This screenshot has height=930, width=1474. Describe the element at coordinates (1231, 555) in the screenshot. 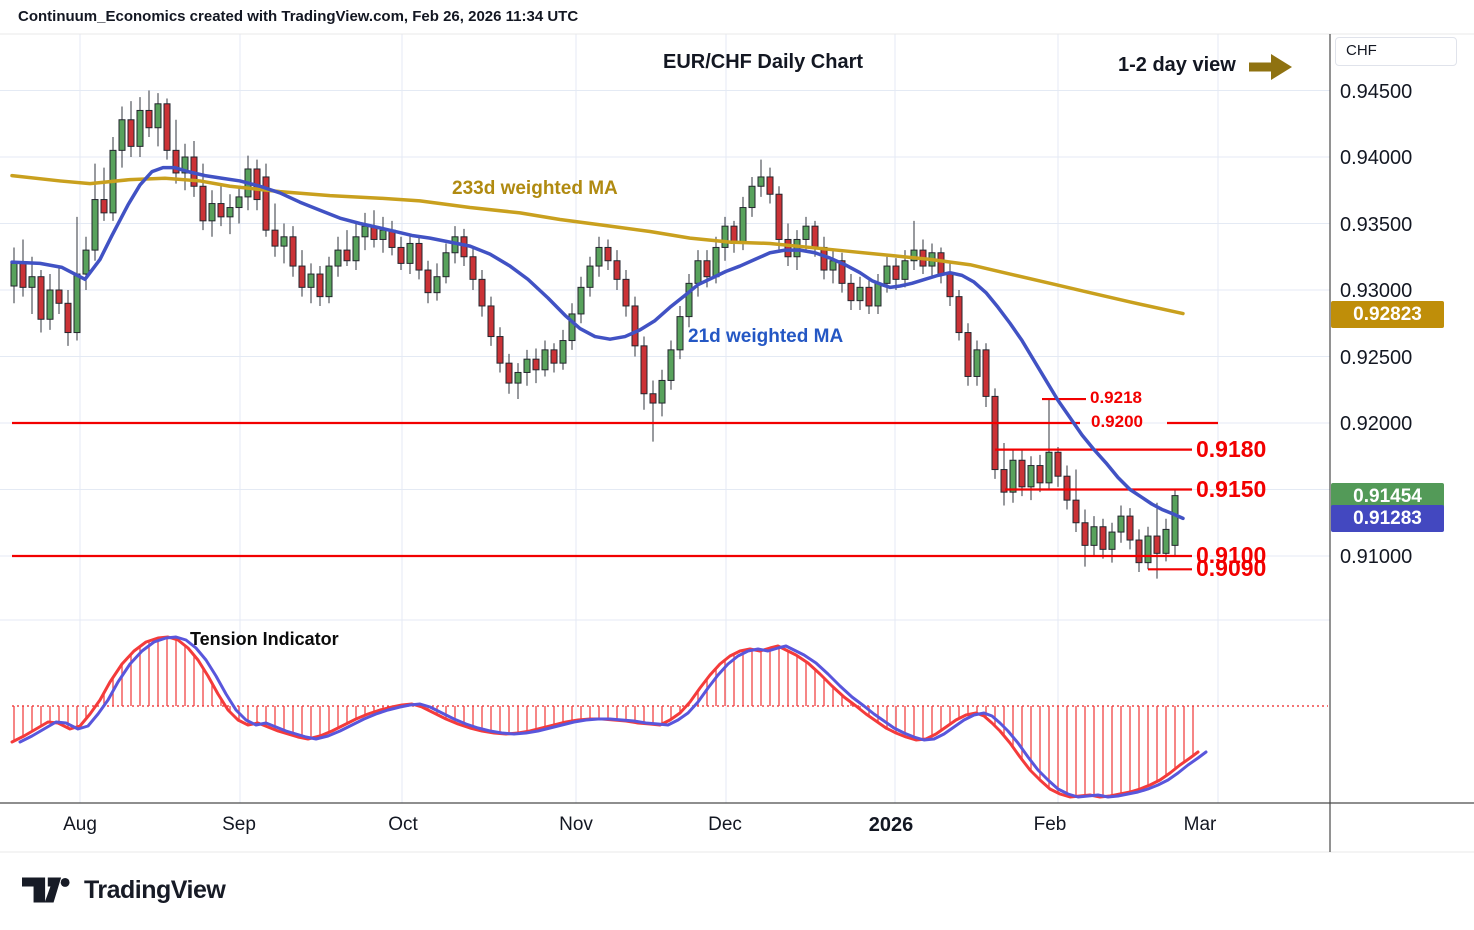

I see `level-label-0.9100: 0.9100` at that location.